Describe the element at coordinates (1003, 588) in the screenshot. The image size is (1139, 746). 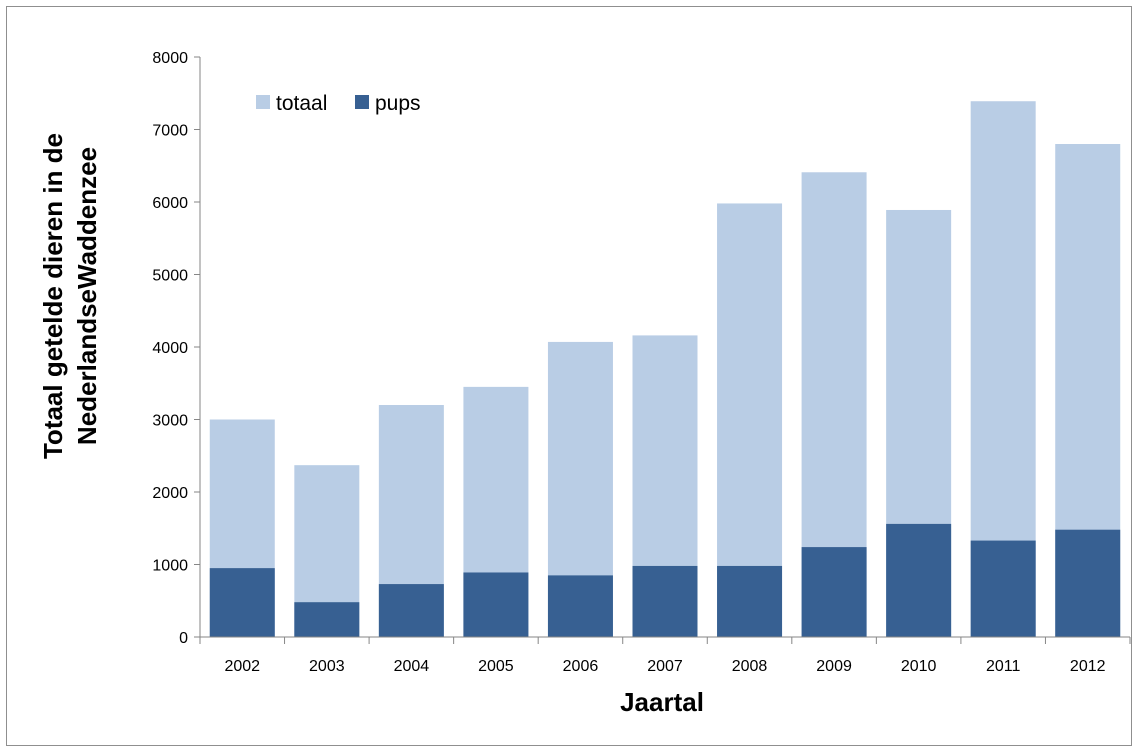
I see `bar-pups-2011` at that location.